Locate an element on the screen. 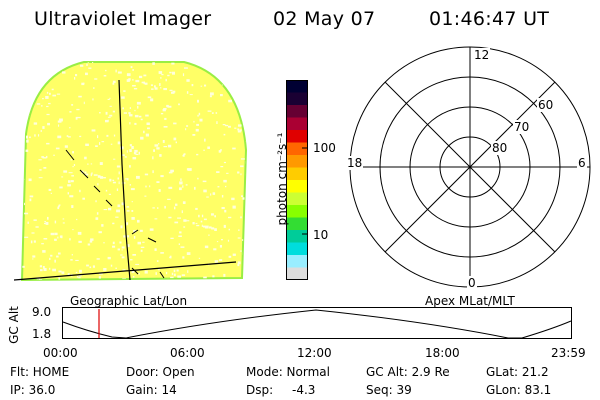 This screenshot has height=400, width=600. door-status: Door: Open is located at coordinates (160, 372).